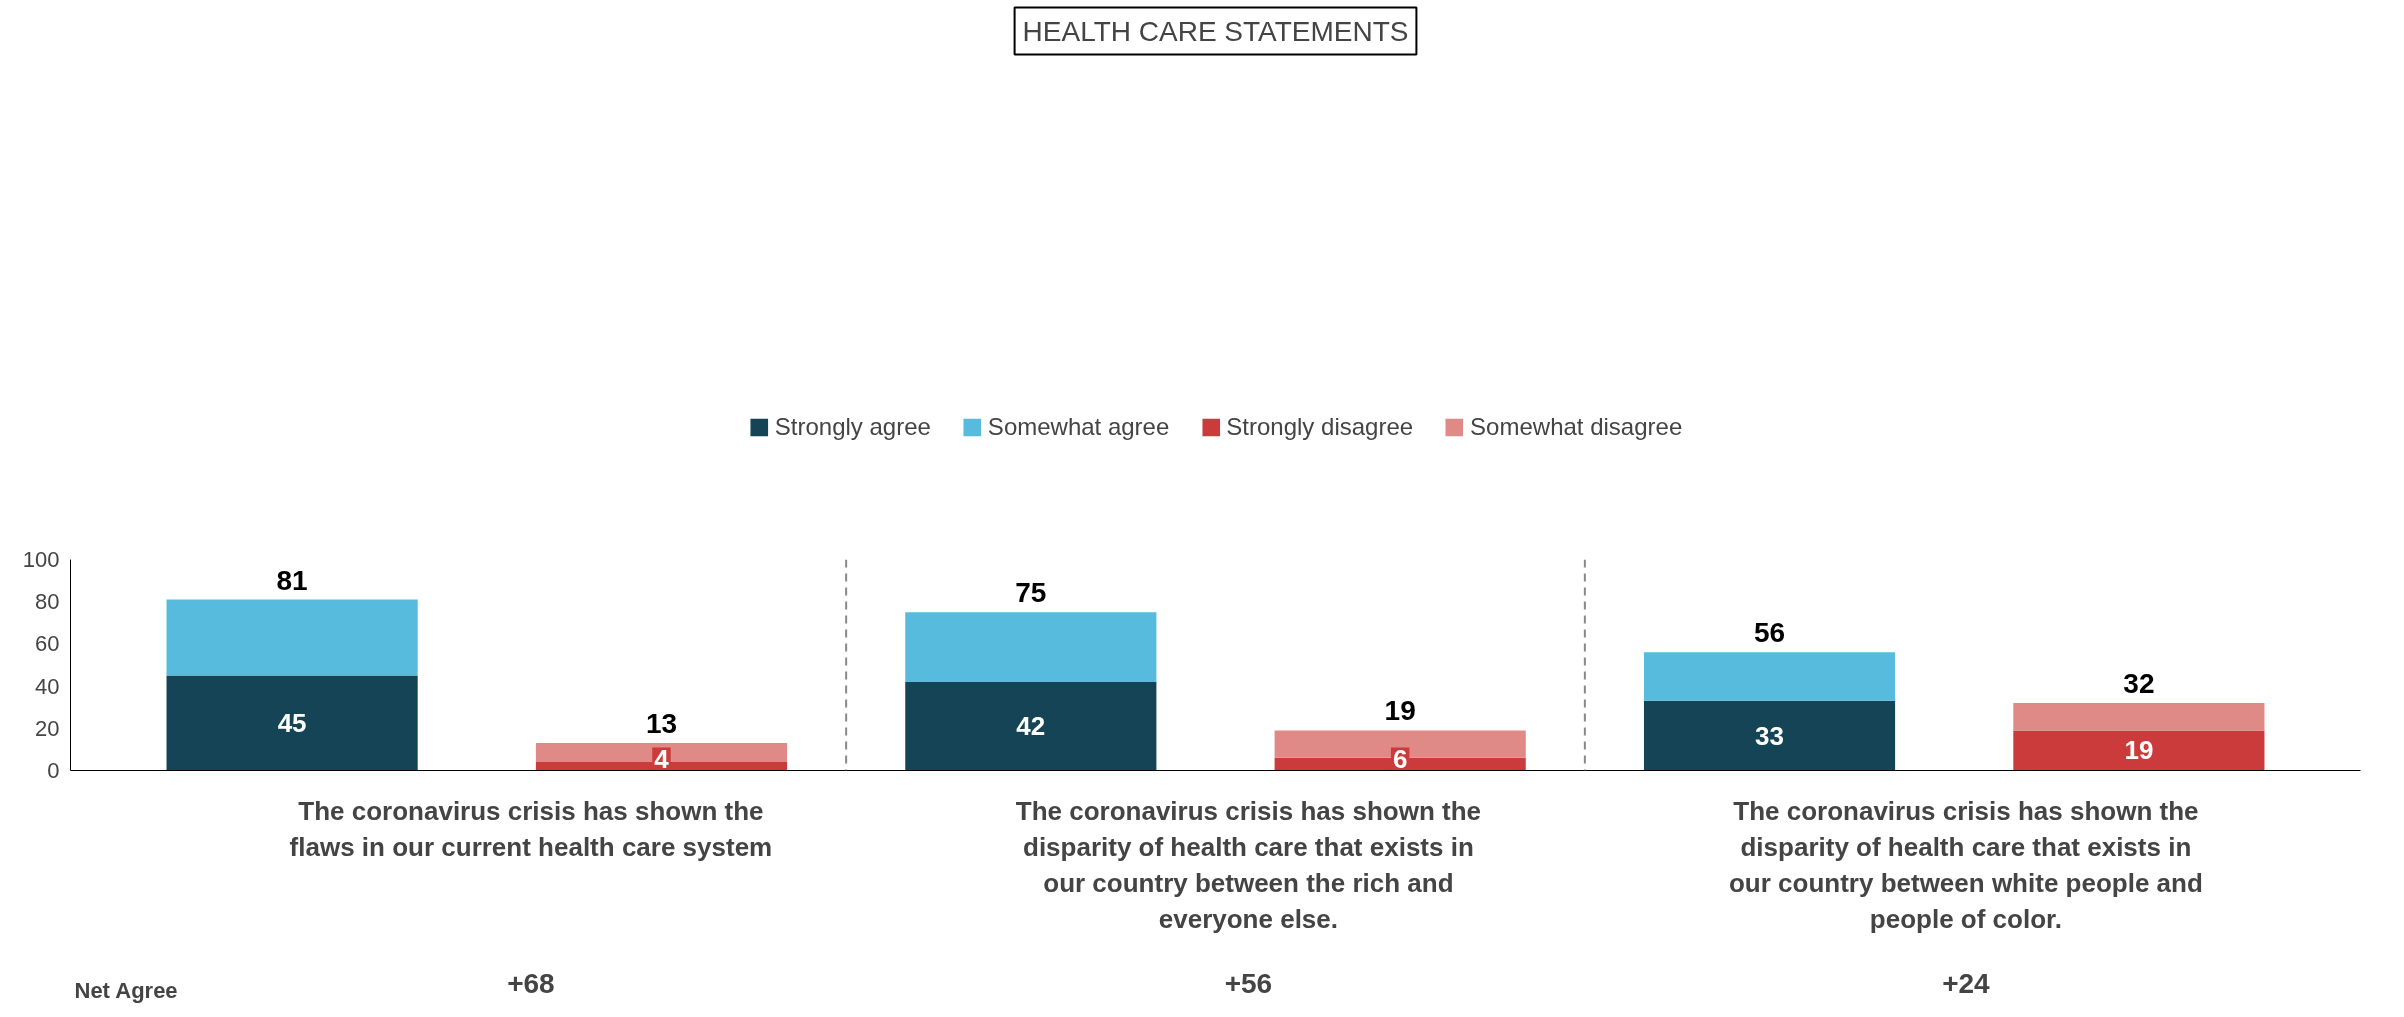 Image resolution: width=2404 pixels, height=1017 pixels. I want to click on data-label: 45, so click(292, 723).